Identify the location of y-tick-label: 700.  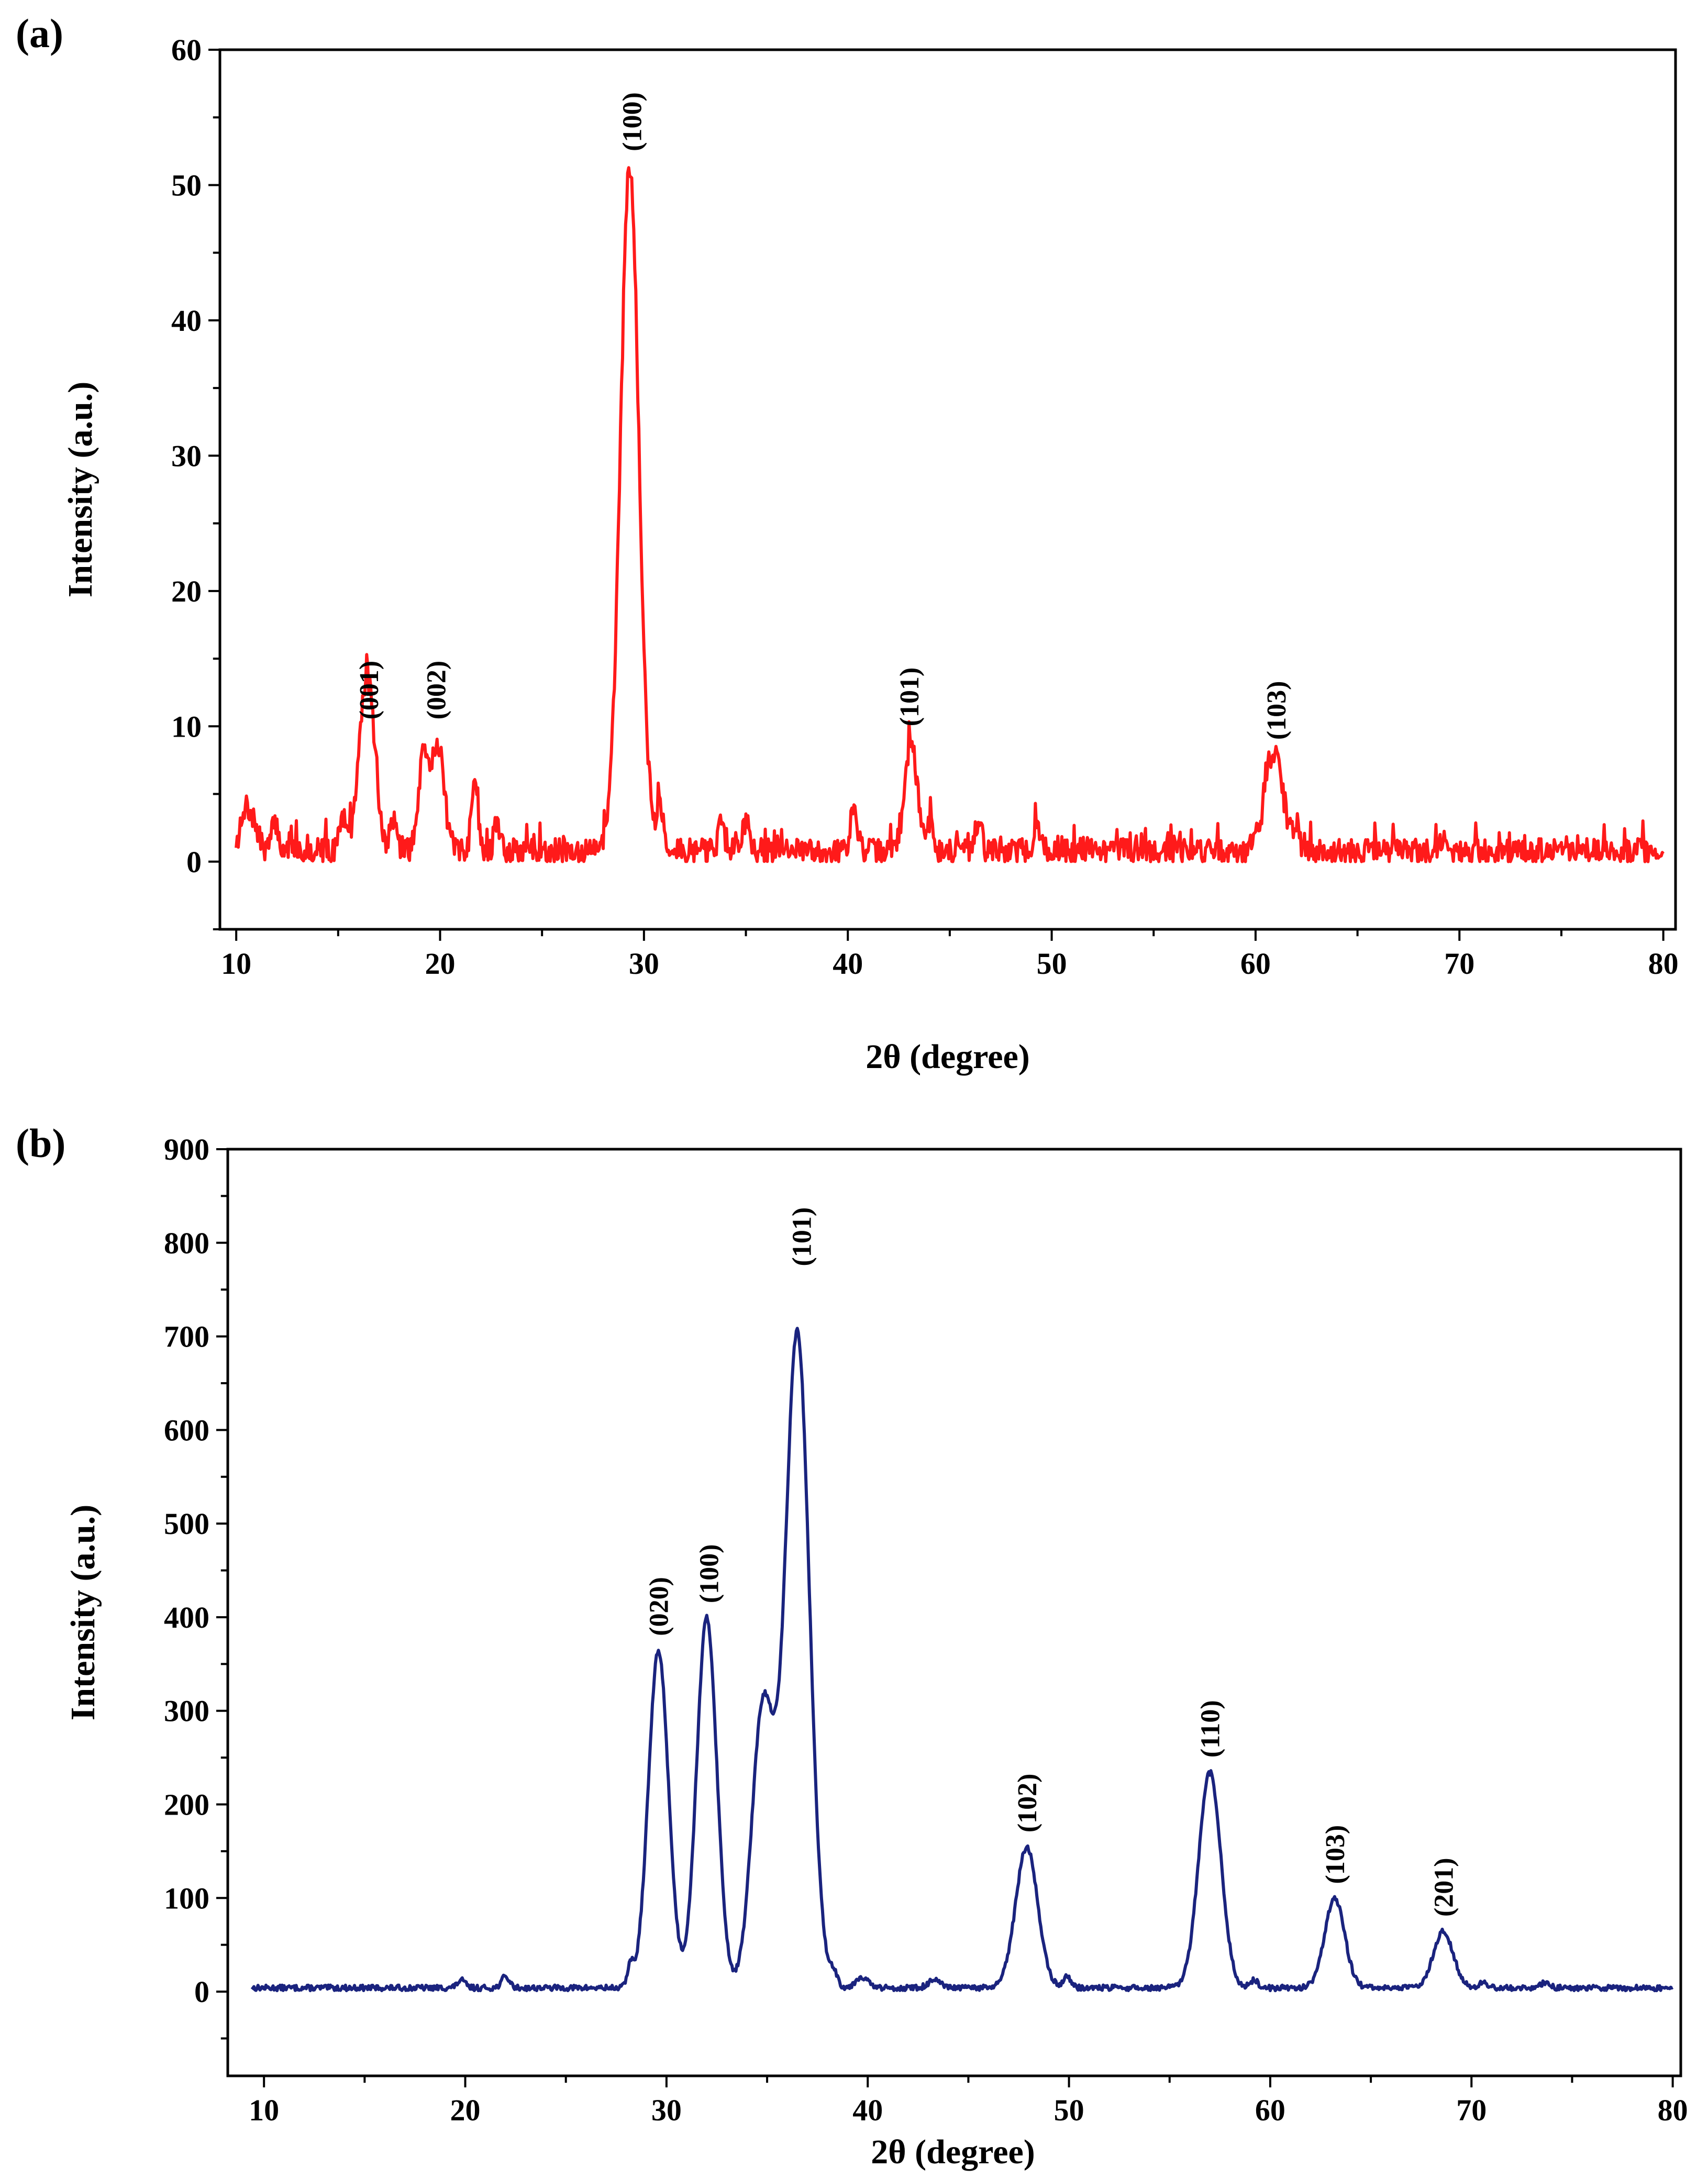
(186, 1337).